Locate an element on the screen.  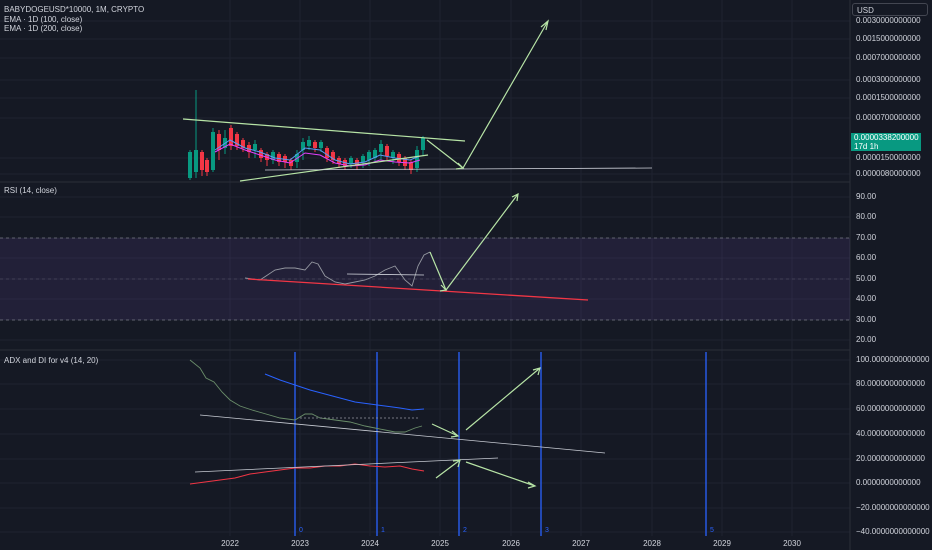
adx-title: ADX and DI for v4 (14, 20) is located at coordinates (51, 360).